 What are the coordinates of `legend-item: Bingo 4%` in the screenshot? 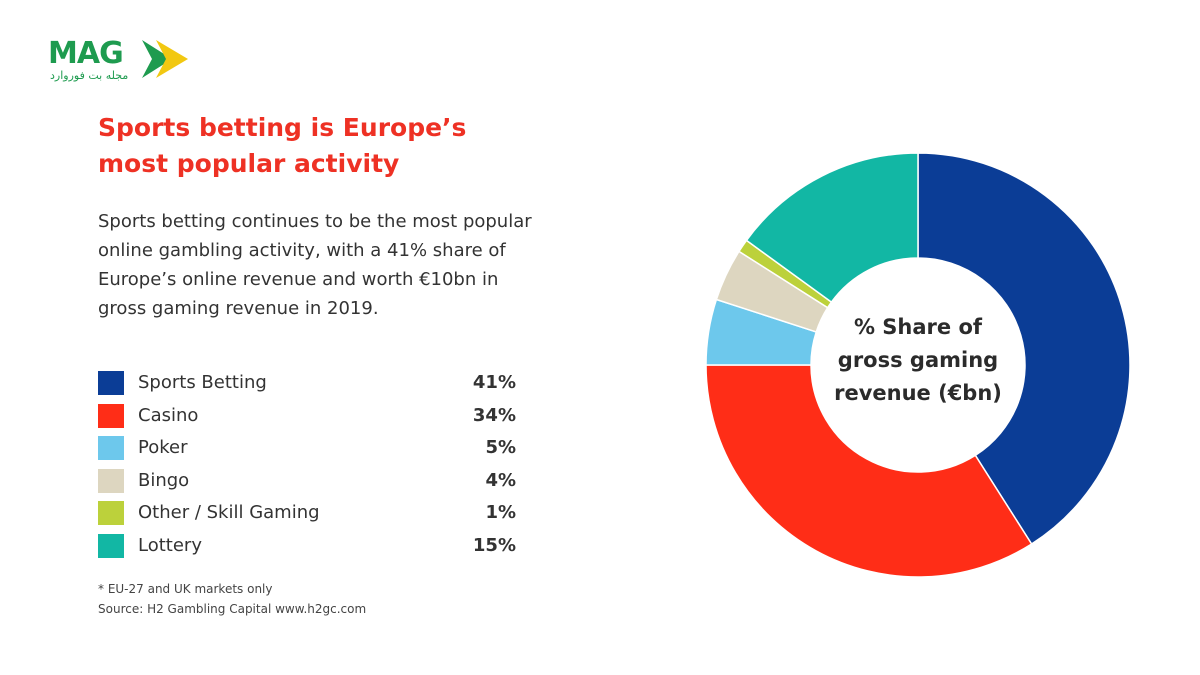 It's located at (308, 483).